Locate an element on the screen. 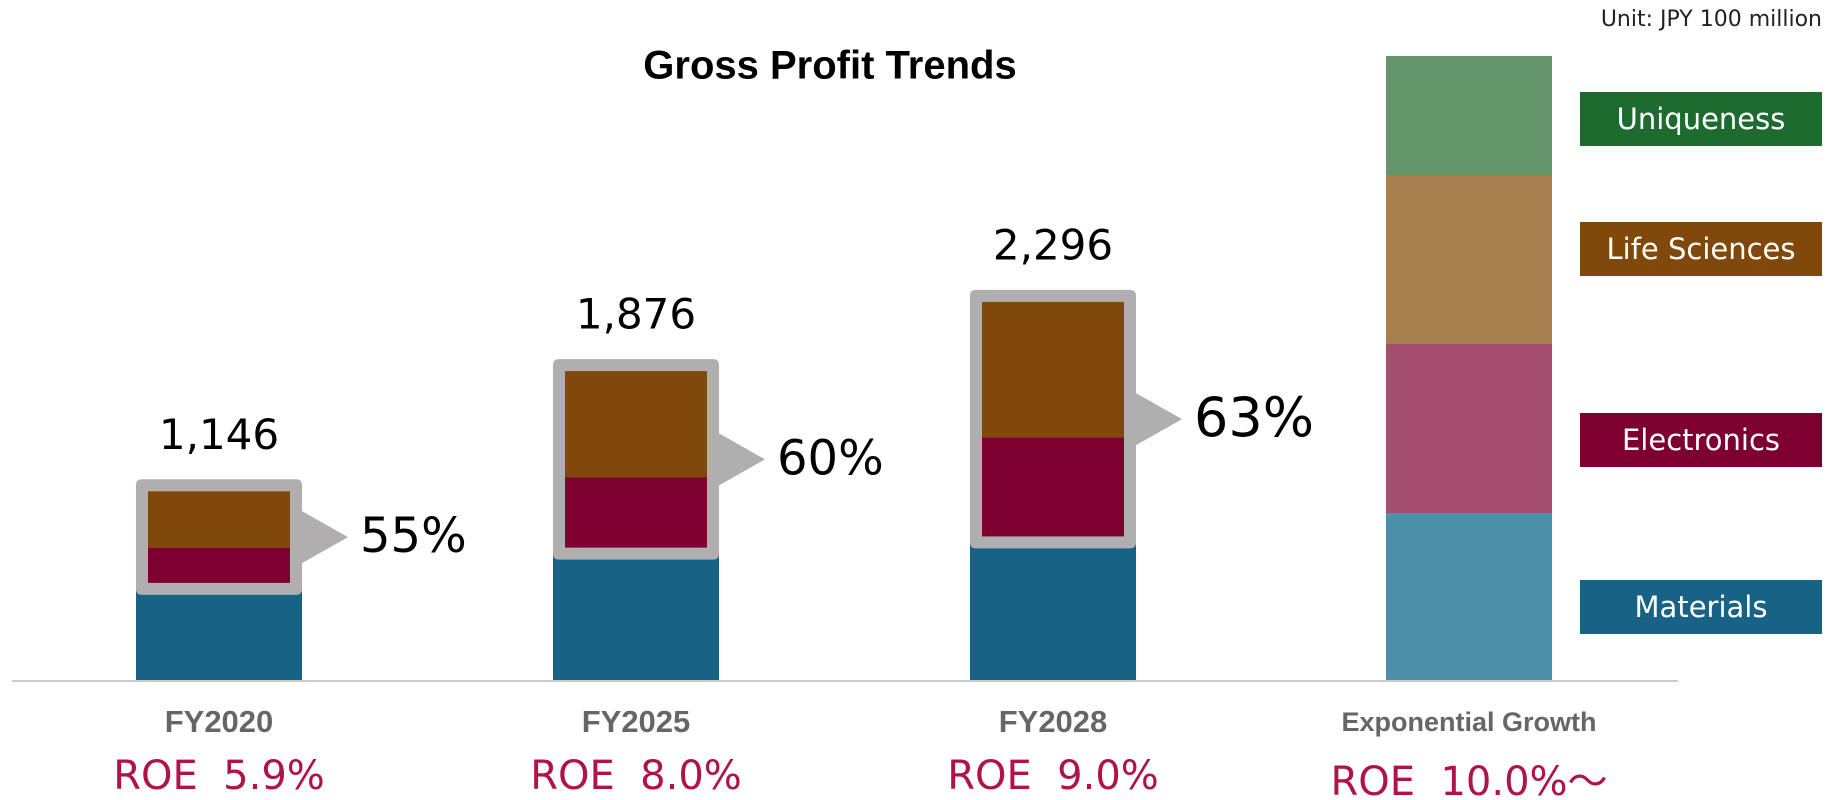 This screenshot has height=800, width=1830. share-label: 63% is located at coordinates (1254, 417).